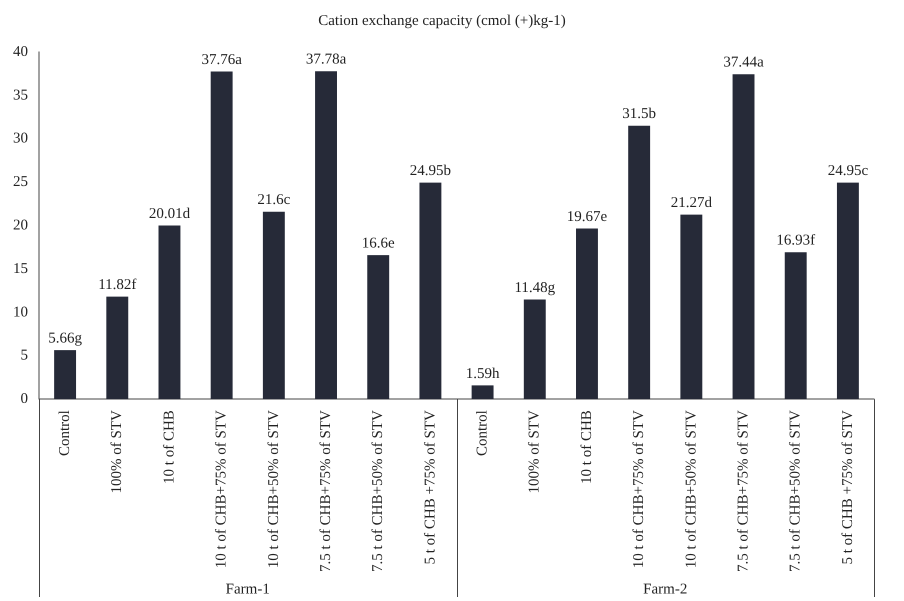 The width and height of the screenshot is (904, 601). Describe the element at coordinates (796, 240) in the screenshot. I see `data-label: 16.93f` at that location.